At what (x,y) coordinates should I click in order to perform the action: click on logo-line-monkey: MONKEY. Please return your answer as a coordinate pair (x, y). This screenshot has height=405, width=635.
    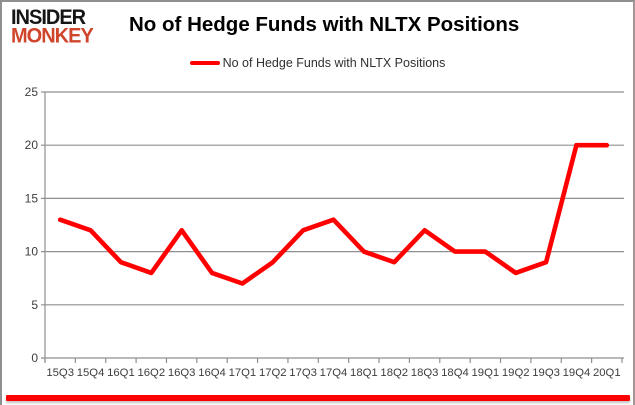
    Looking at the image, I should click on (52, 36).